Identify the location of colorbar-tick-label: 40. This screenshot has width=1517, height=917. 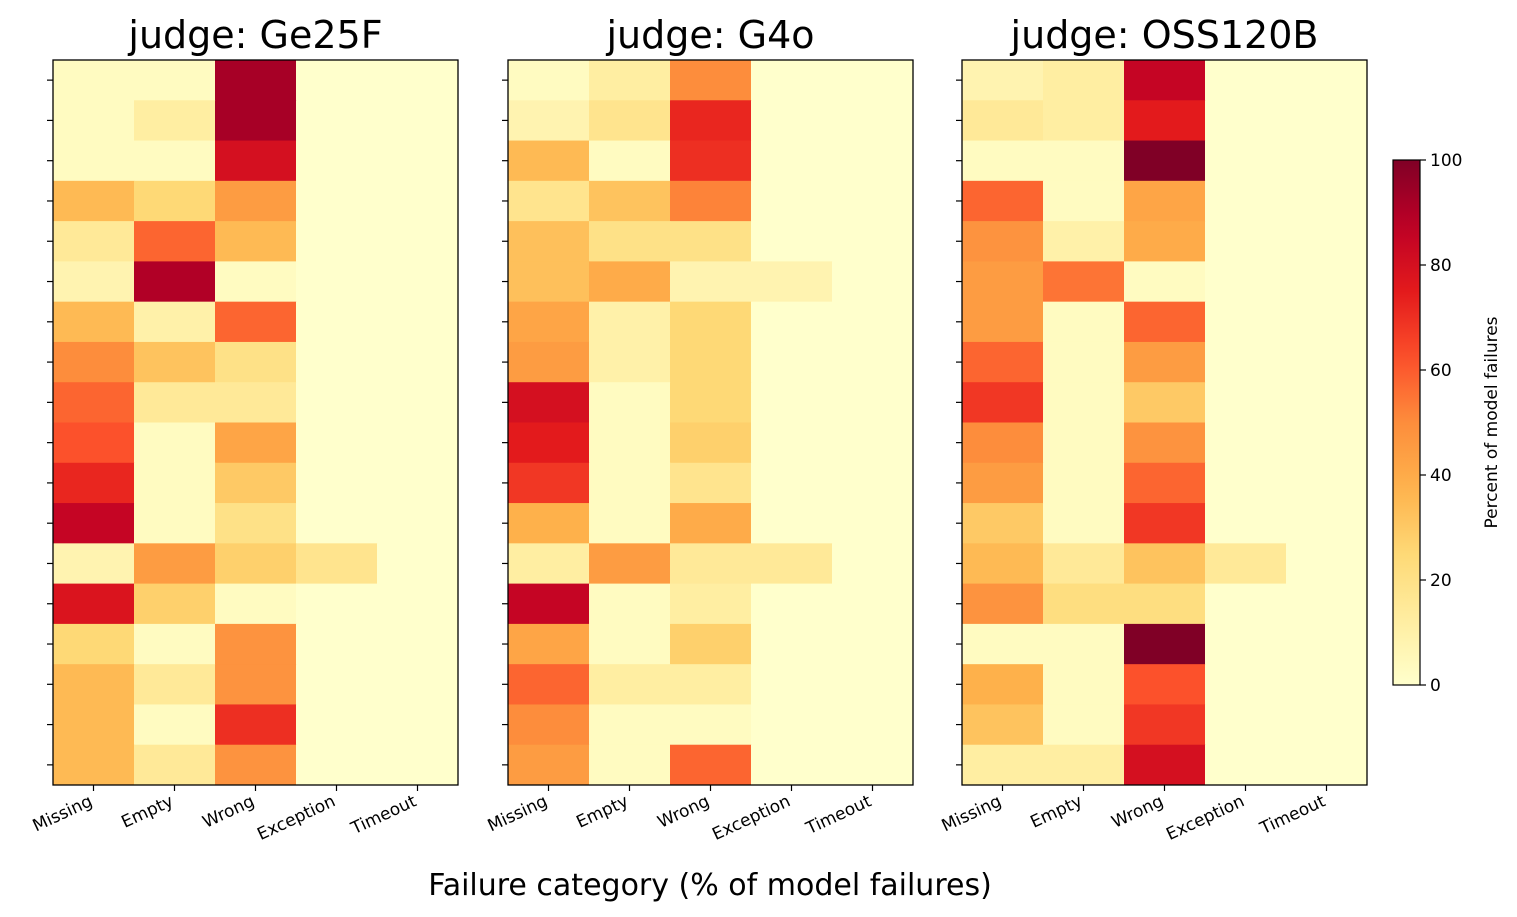
(1441, 476).